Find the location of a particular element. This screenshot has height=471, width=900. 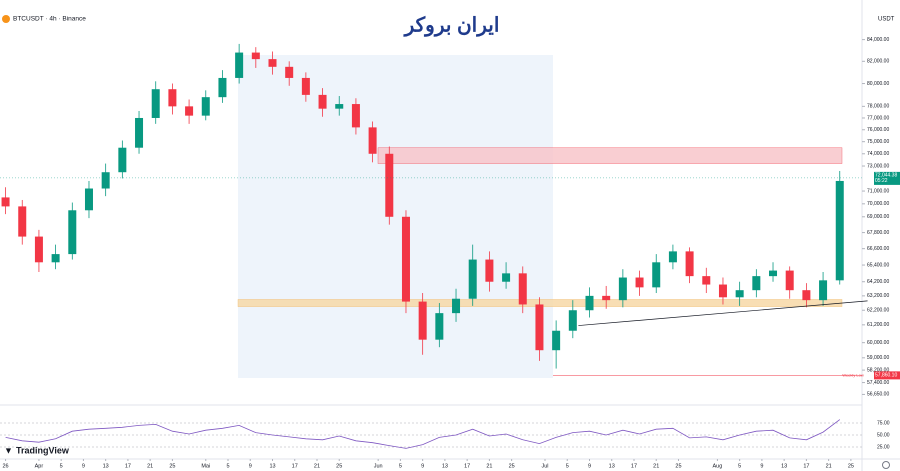

rsi-tick-label: 25.00 is located at coordinates (883, 447).